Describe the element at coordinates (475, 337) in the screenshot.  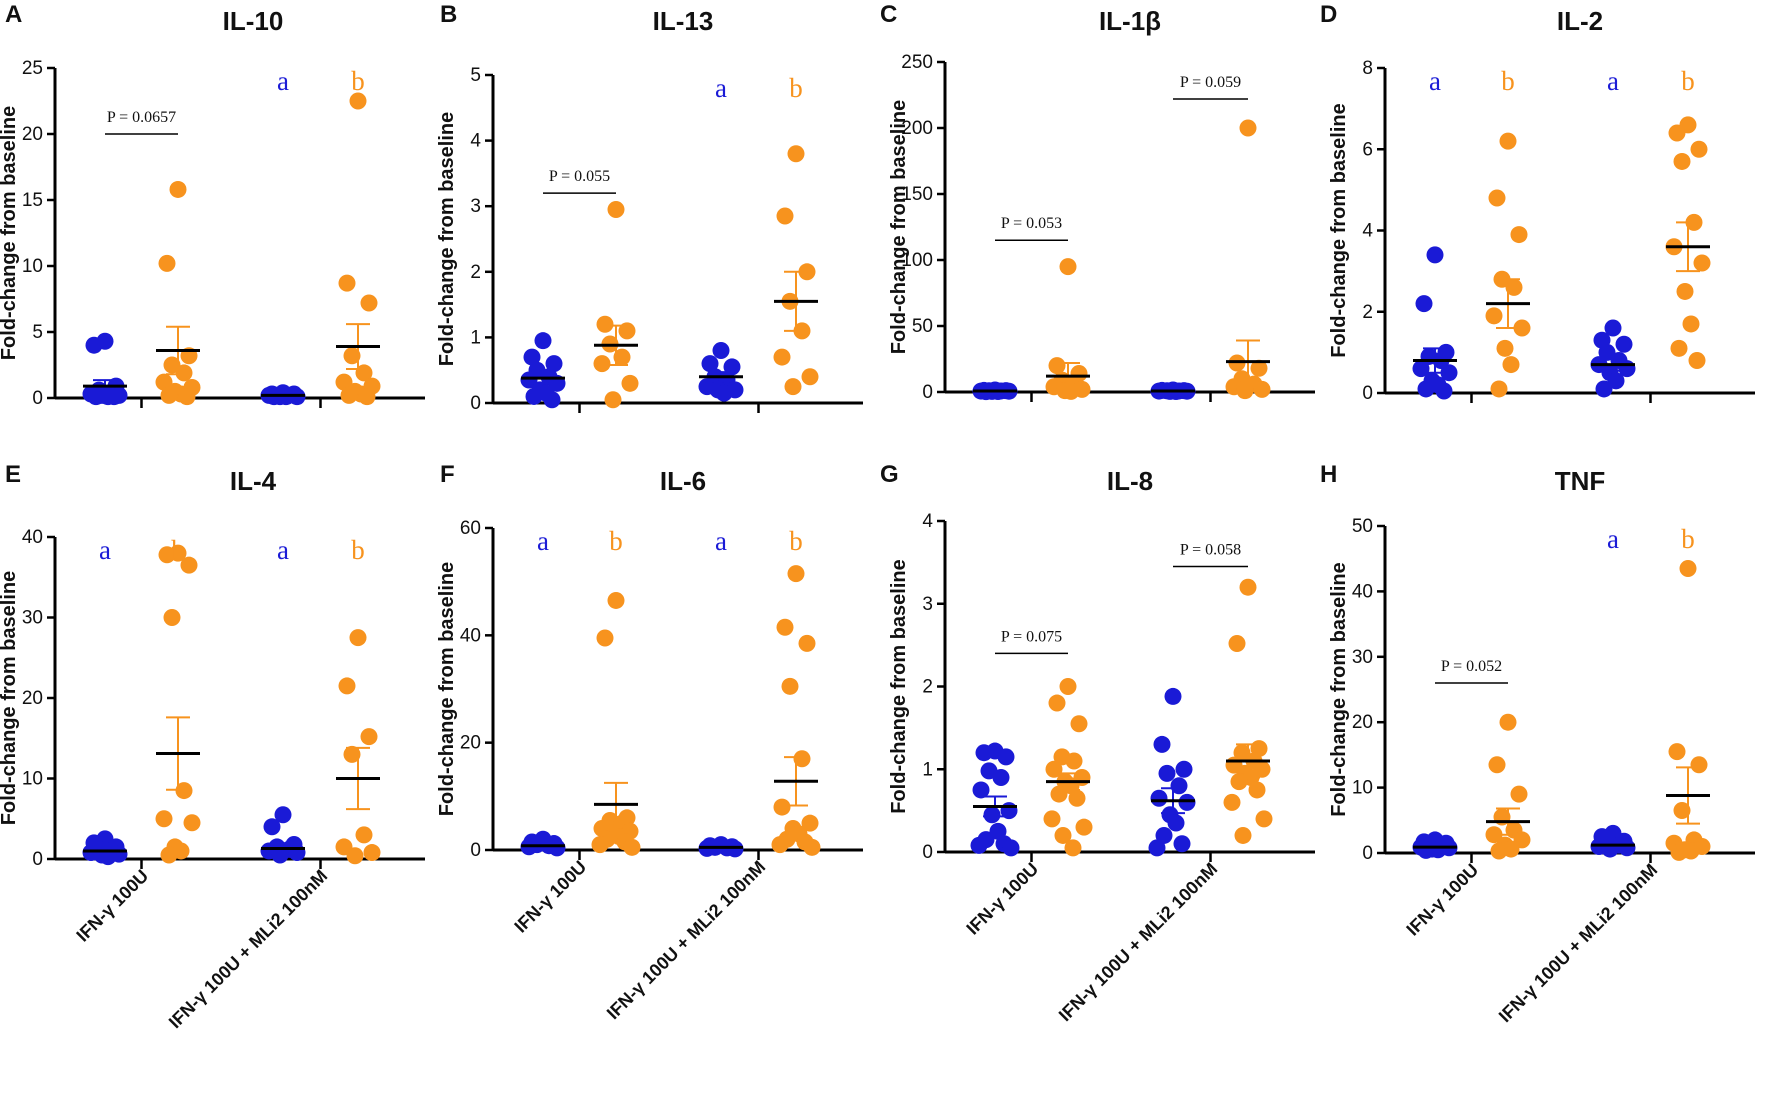
I see `y-tick-label: 1` at that location.